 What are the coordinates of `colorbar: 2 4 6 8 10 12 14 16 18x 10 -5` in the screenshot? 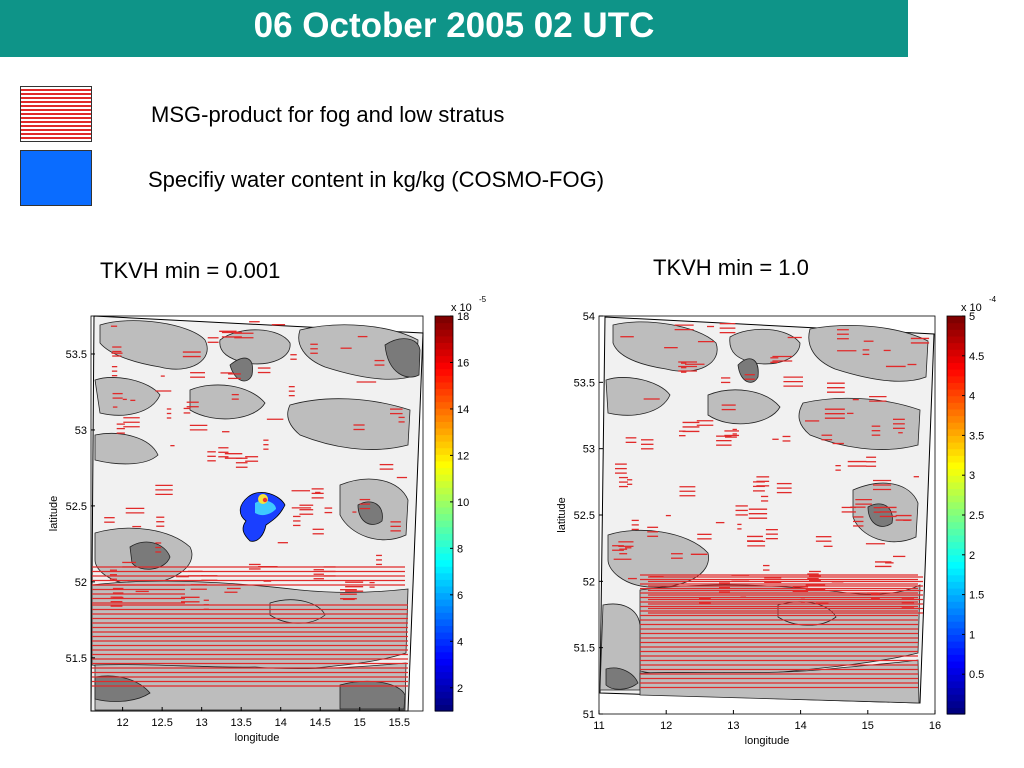 It's located at (460, 503).